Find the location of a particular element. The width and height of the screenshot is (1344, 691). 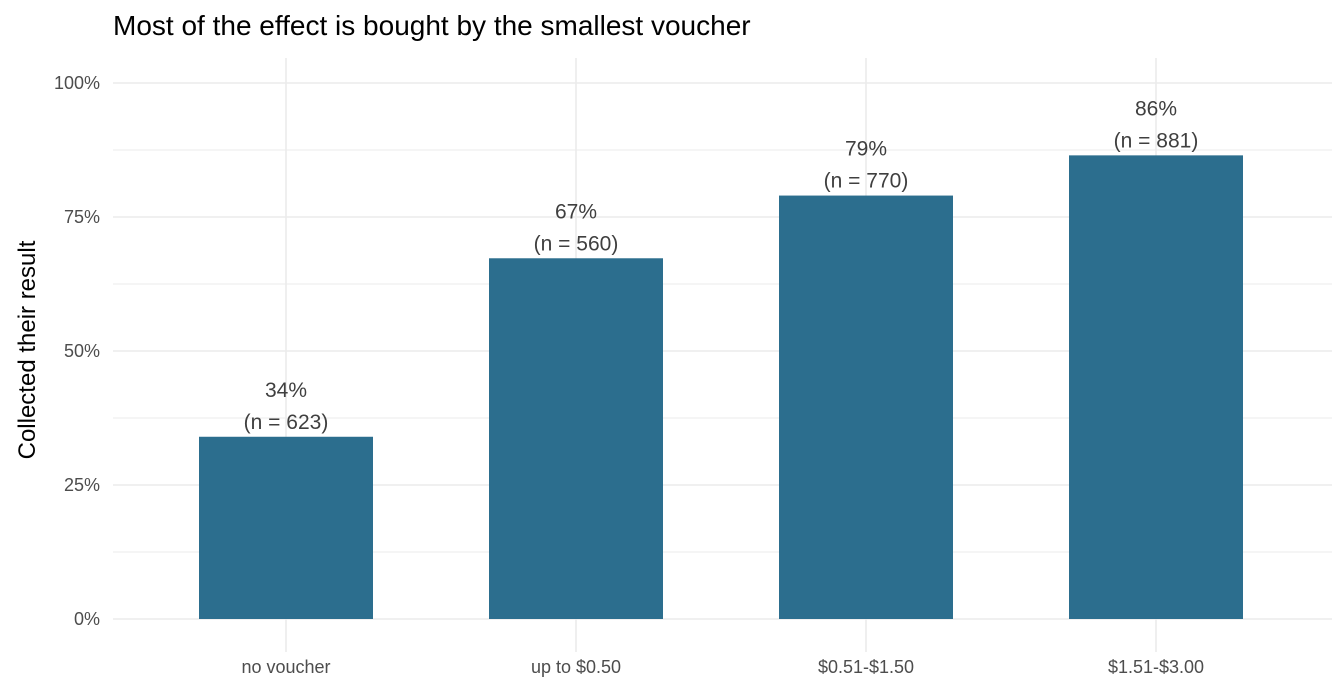

x-tick-label: $1.51-$3.00 is located at coordinates (1156, 667).